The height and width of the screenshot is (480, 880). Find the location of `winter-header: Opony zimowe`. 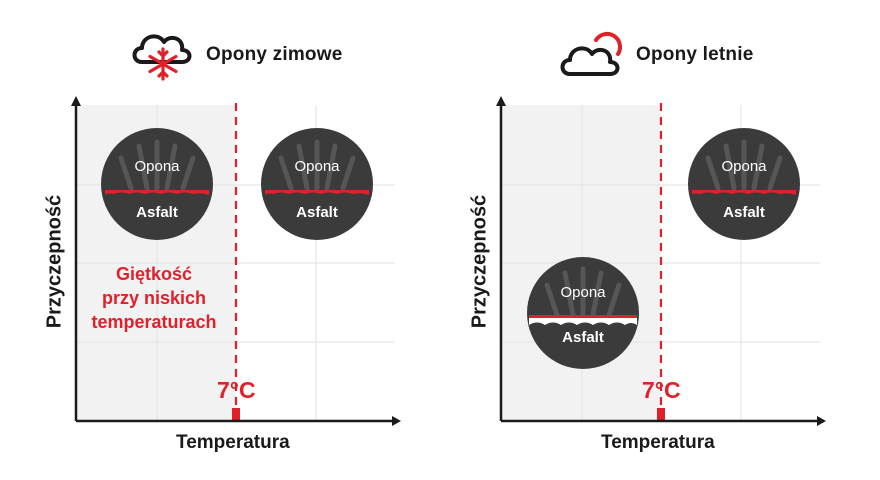

winter-header: Opony zimowe is located at coordinates (236, 55).